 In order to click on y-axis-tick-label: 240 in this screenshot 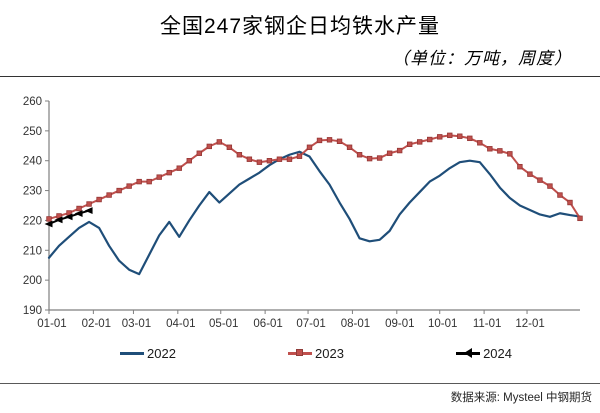, I will do `click(32, 162)`.